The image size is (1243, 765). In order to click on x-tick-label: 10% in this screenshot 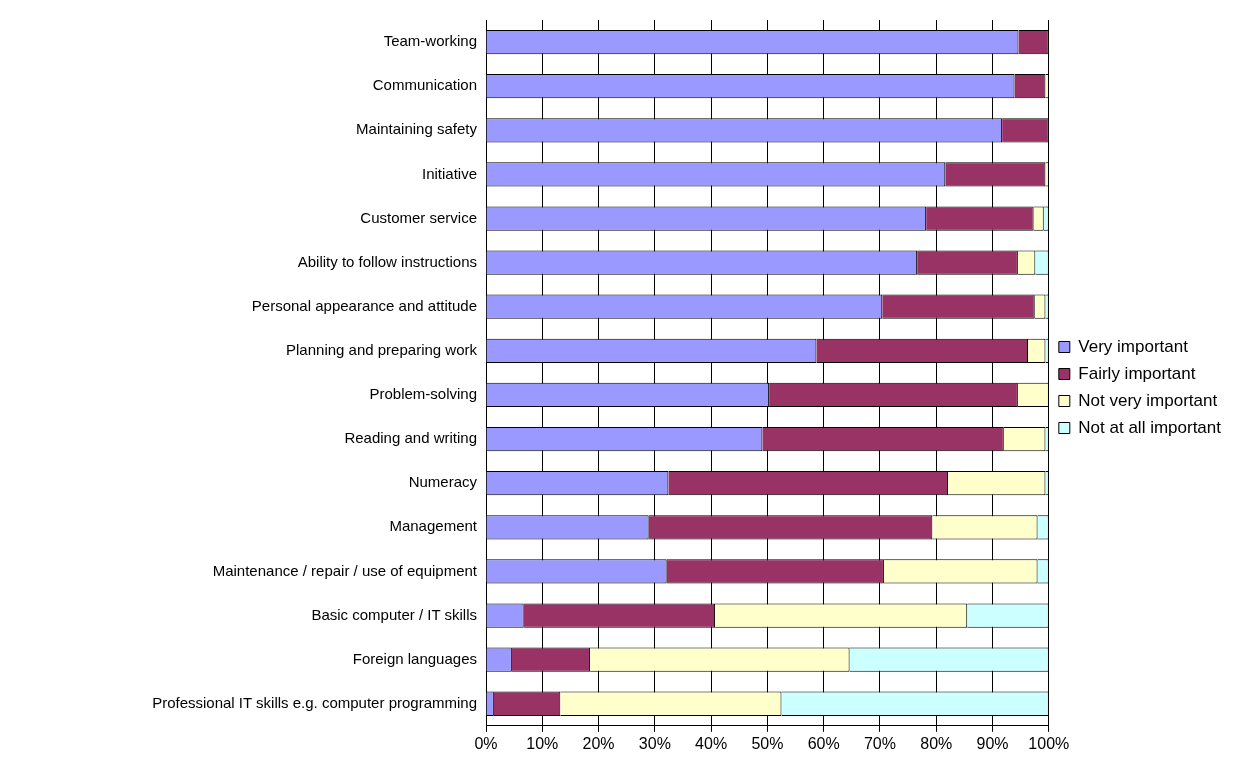, I will do `click(542, 743)`.